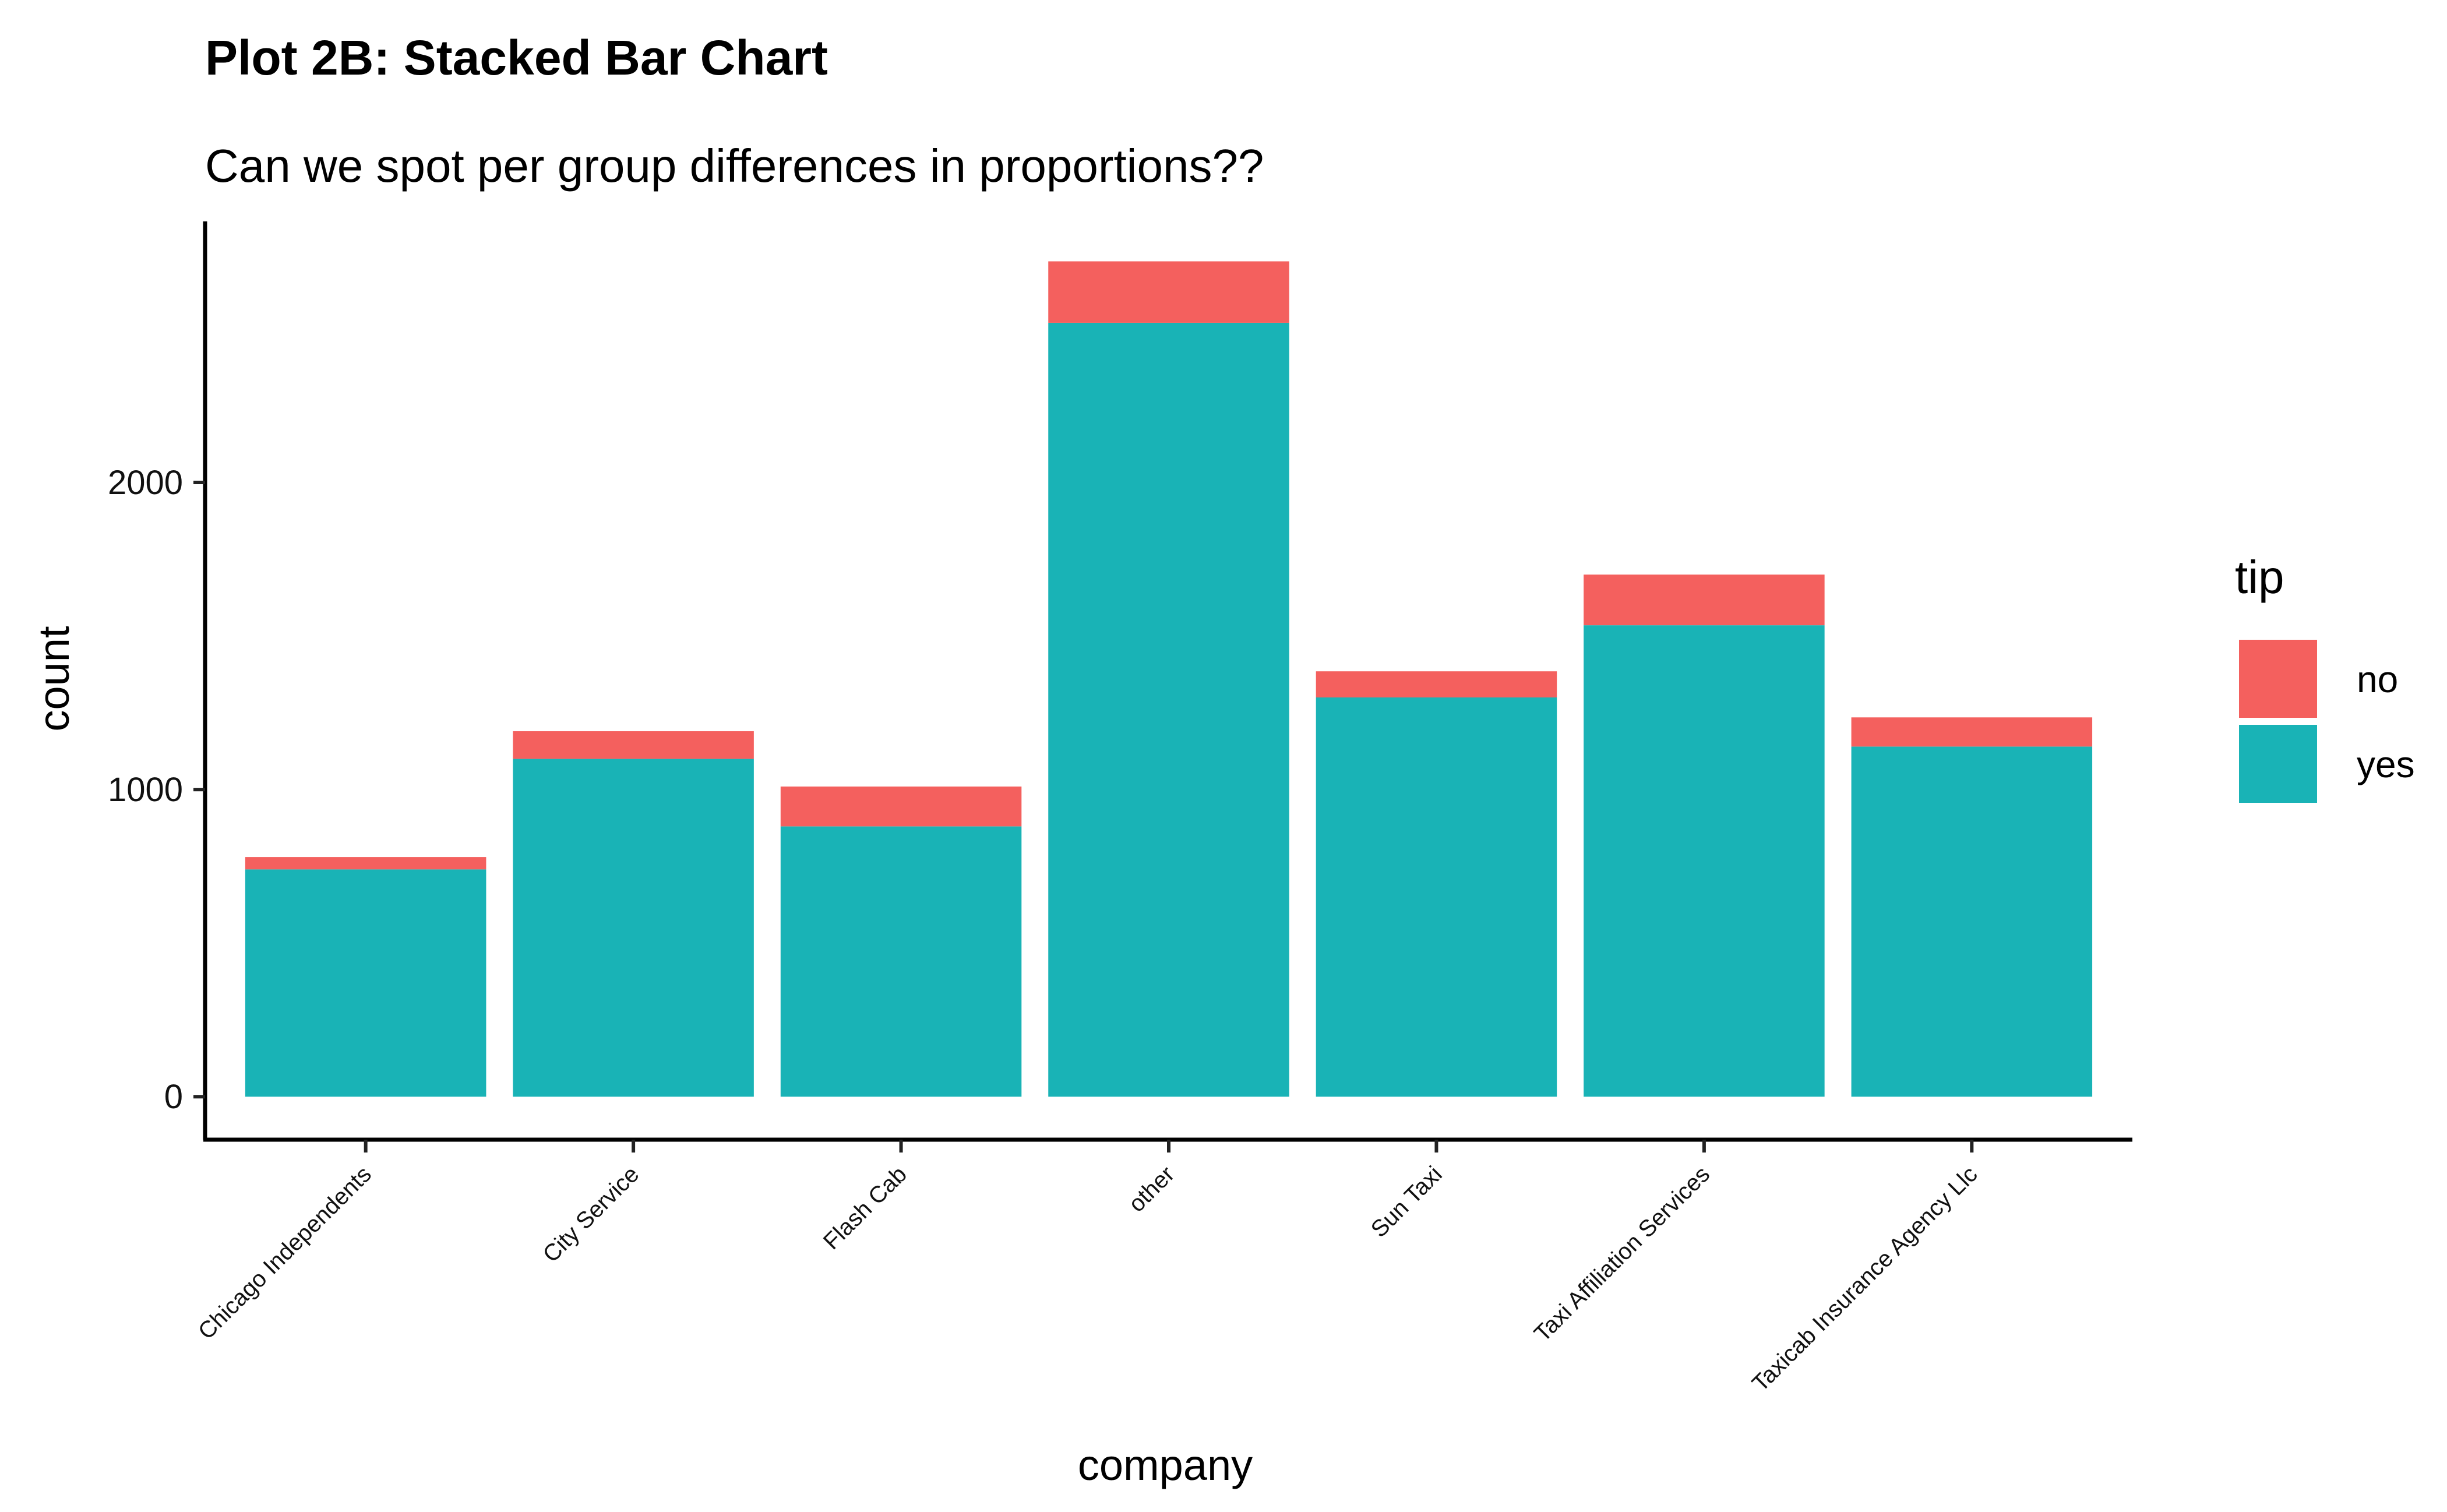  What do you see at coordinates (516, 58) in the screenshot?
I see `chart-title: Plot 2B: Stacked Bar Chart` at bounding box center [516, 58].